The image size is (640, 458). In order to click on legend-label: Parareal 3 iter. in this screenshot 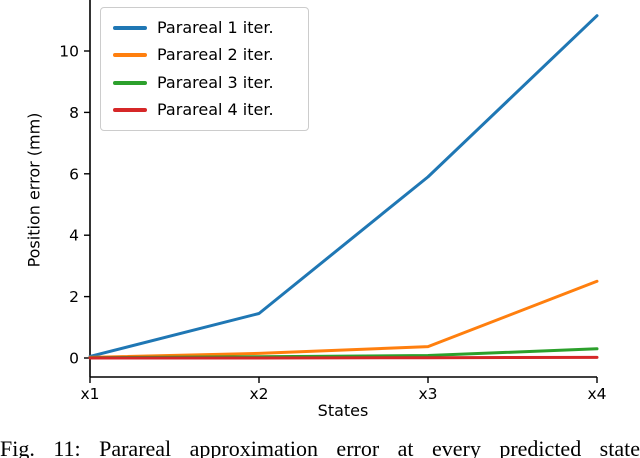, I will do `click(215, 82)`.